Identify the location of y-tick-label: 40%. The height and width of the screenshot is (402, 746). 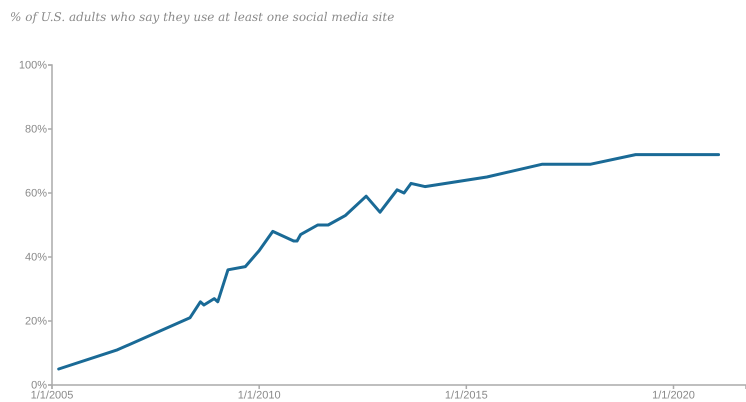
(36, 258).